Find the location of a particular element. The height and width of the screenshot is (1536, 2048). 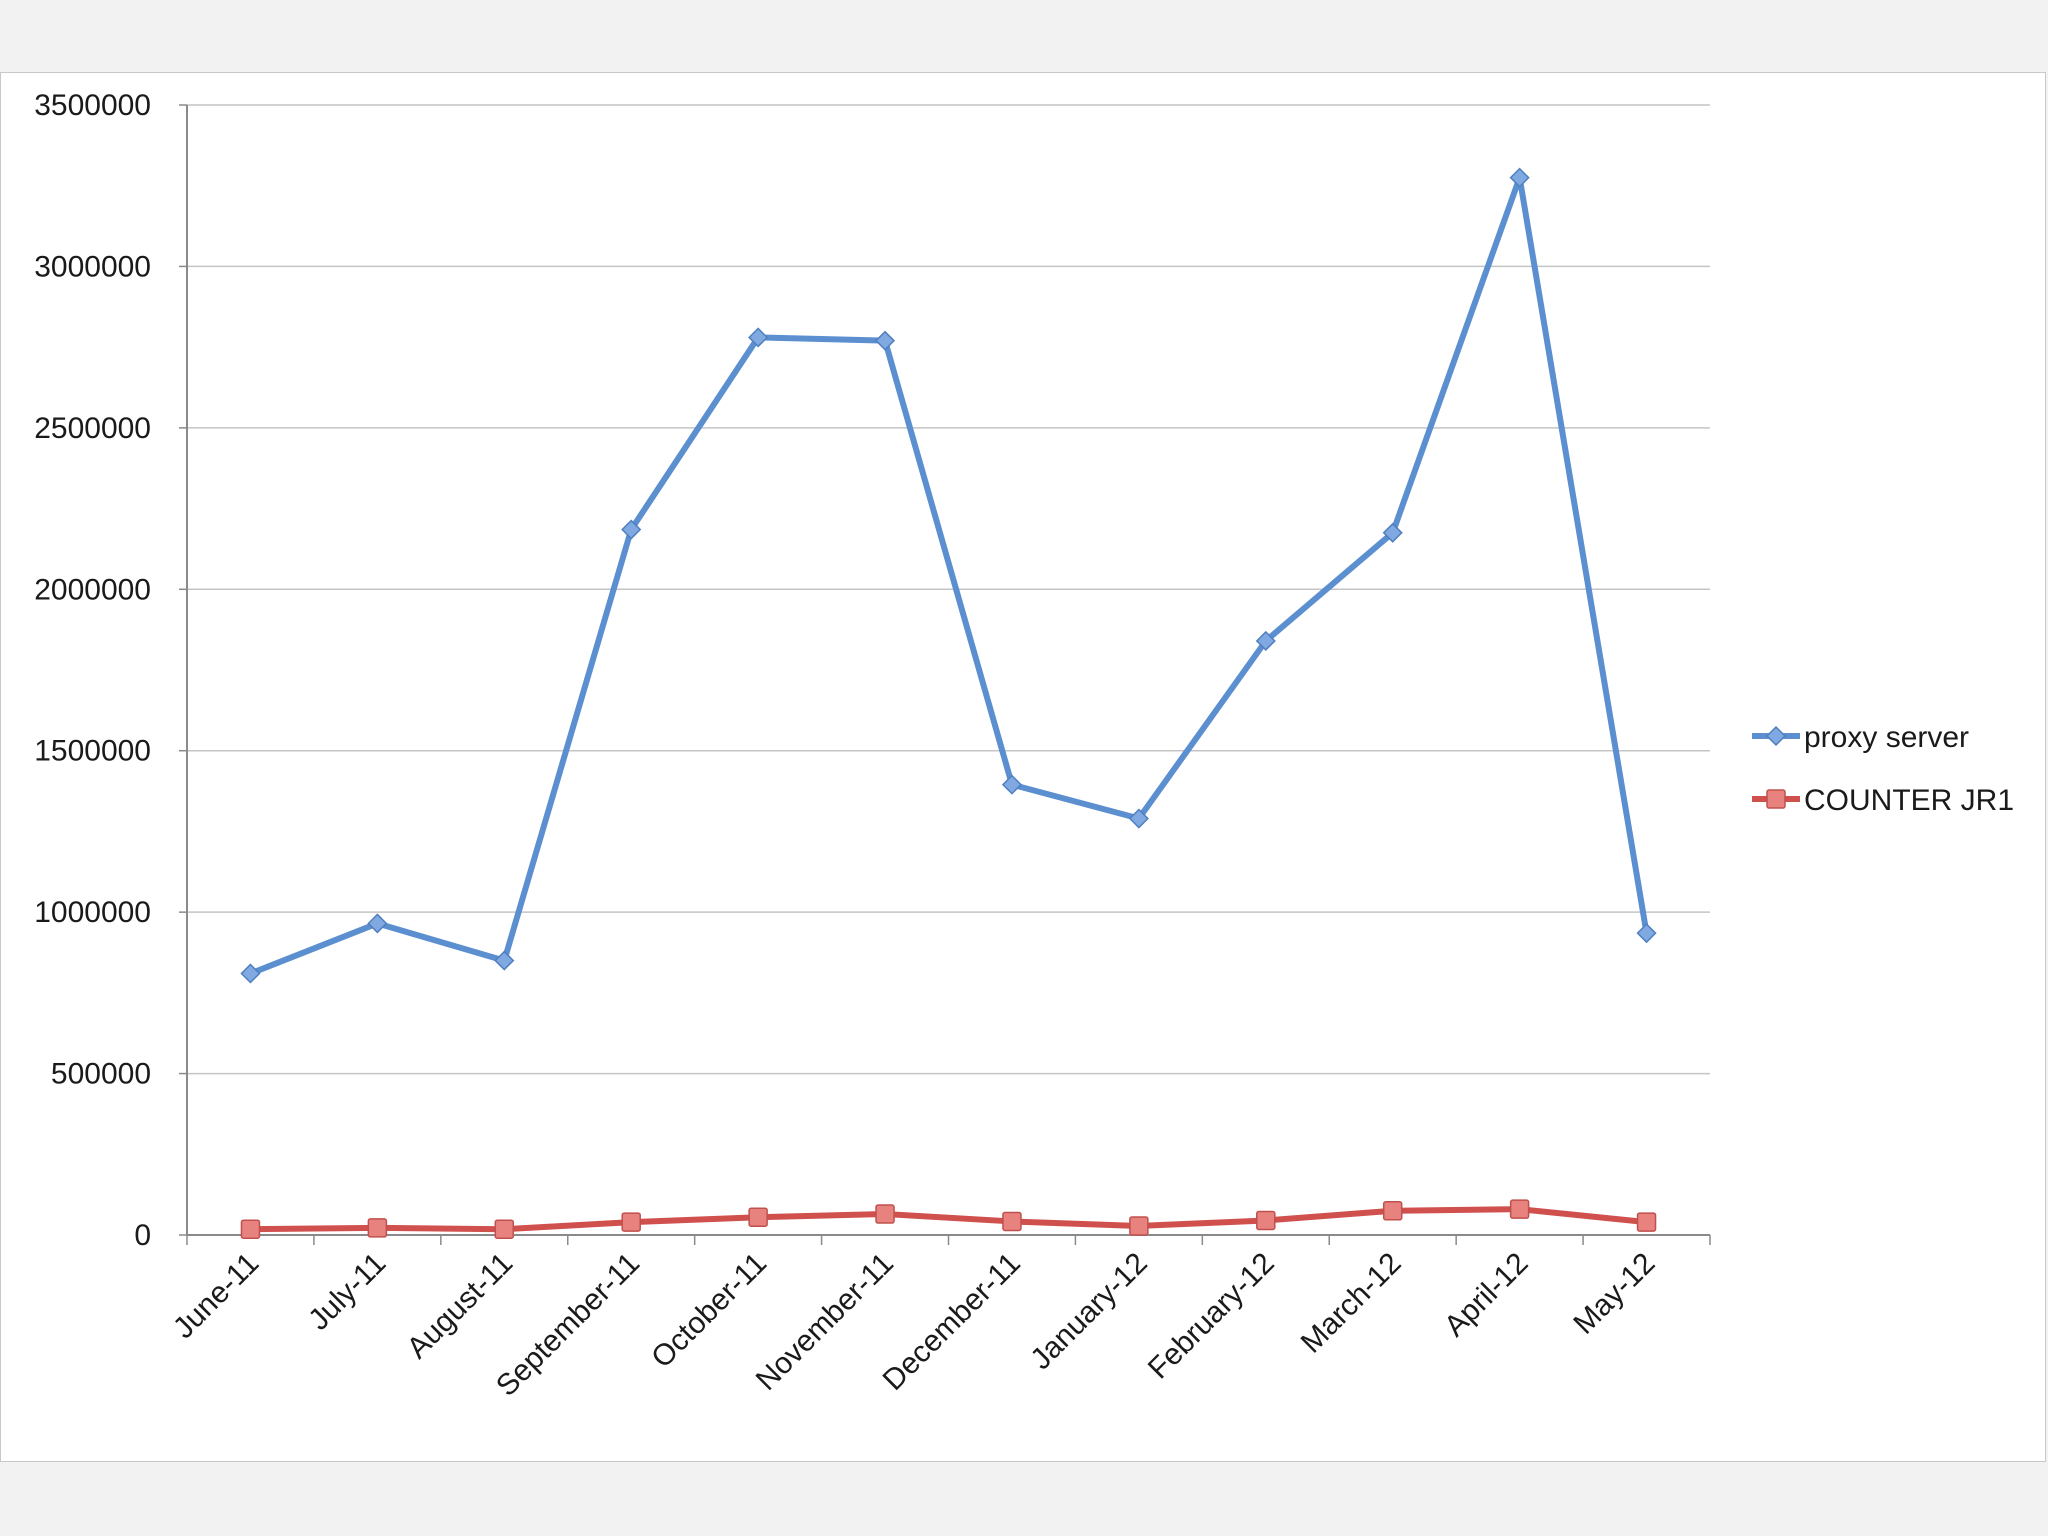

x-tick-label: August-11 is located at coordinates (460, 1306).